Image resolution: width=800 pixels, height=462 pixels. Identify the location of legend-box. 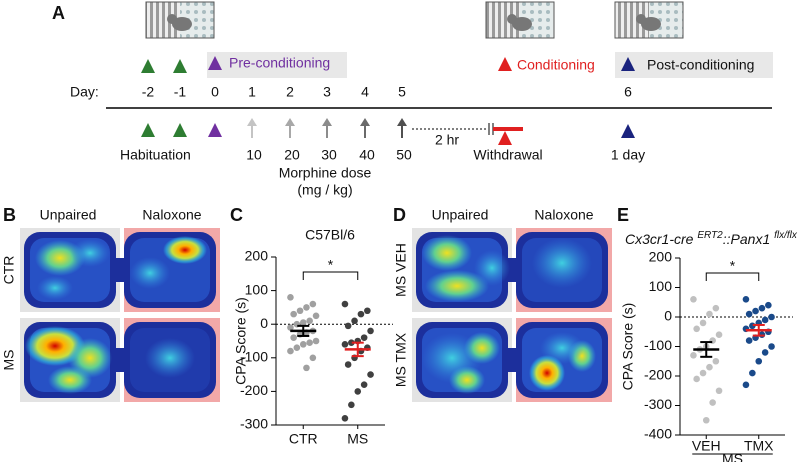
(694, 65).